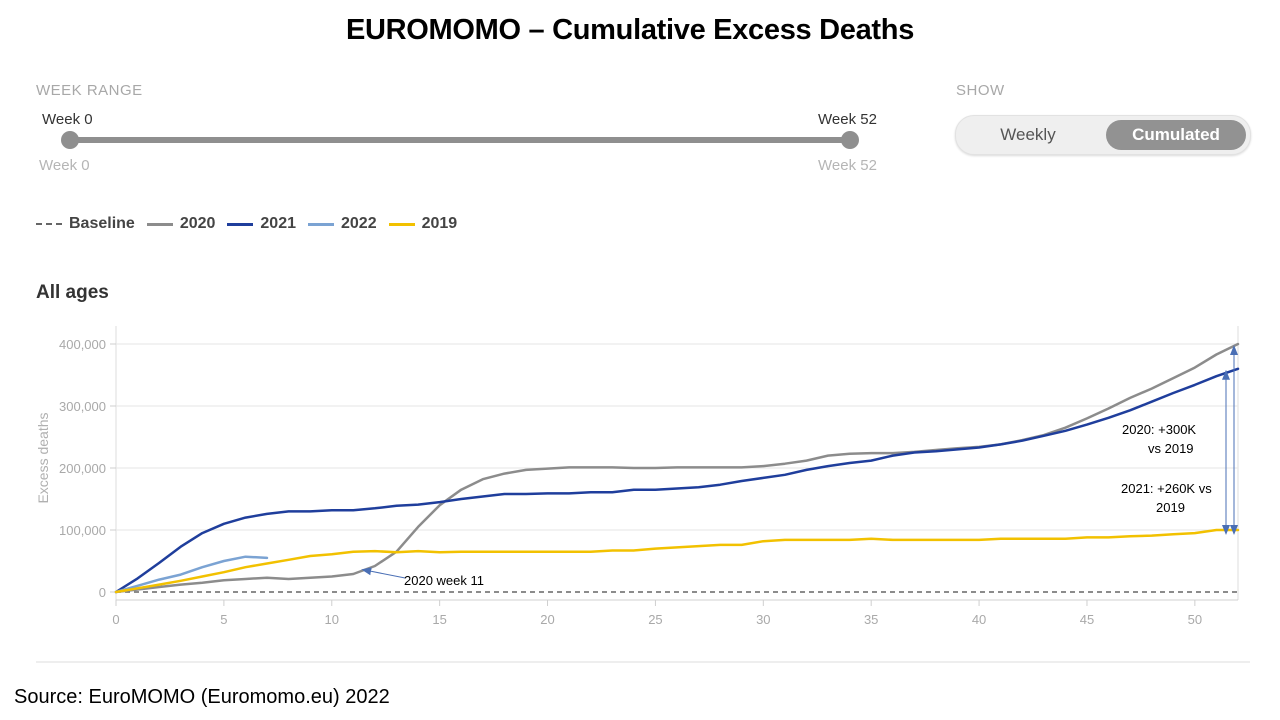  Describe the element at coordinates (82, 468) in the screenshot. I see `y-tick-label: 200,000` at that location.